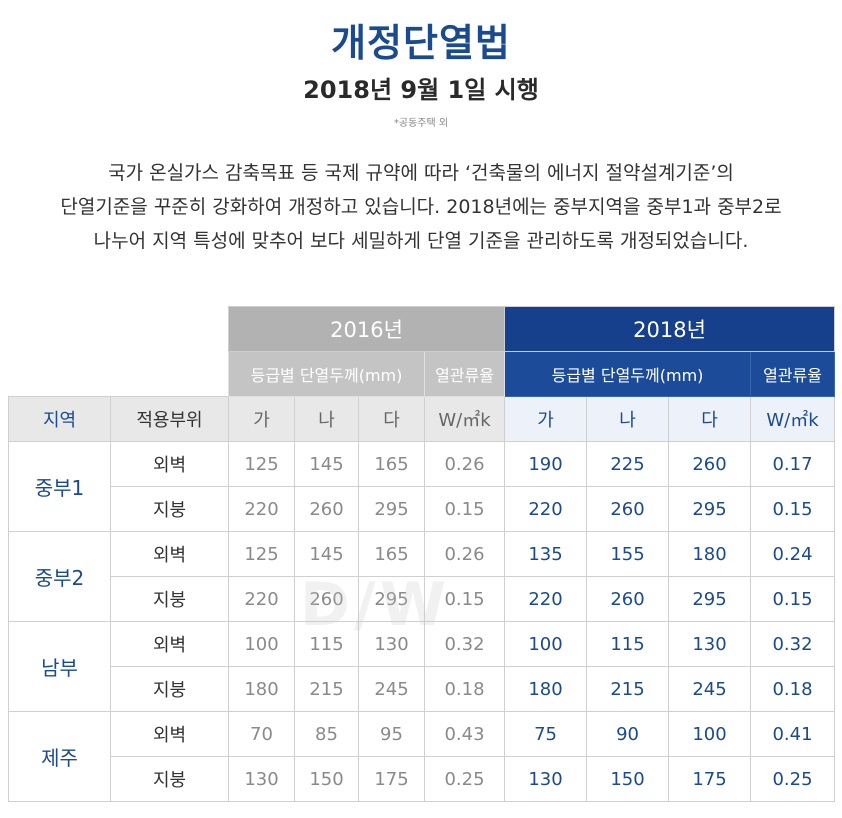  I want to click on value-2018-cell: 175, so click(710, 779).